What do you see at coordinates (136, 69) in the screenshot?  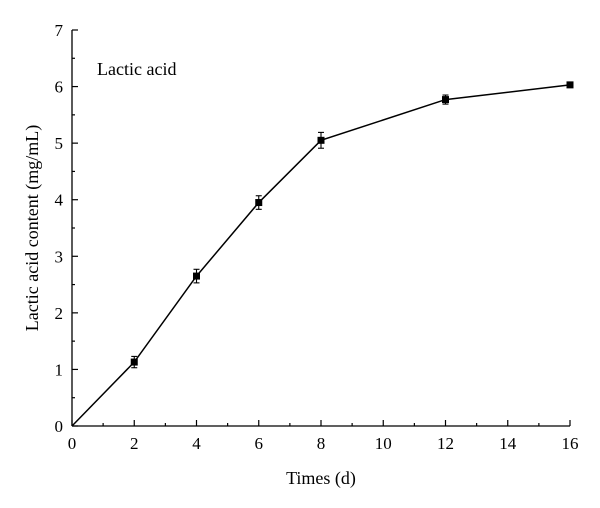 I see `chart-annotation: Lactic acid` at bounding box center [136, 69].